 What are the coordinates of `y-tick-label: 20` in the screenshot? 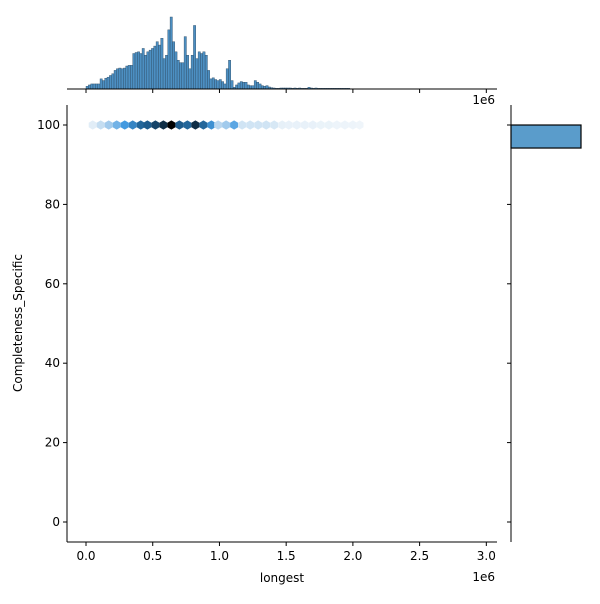 It's located at (52, 443).